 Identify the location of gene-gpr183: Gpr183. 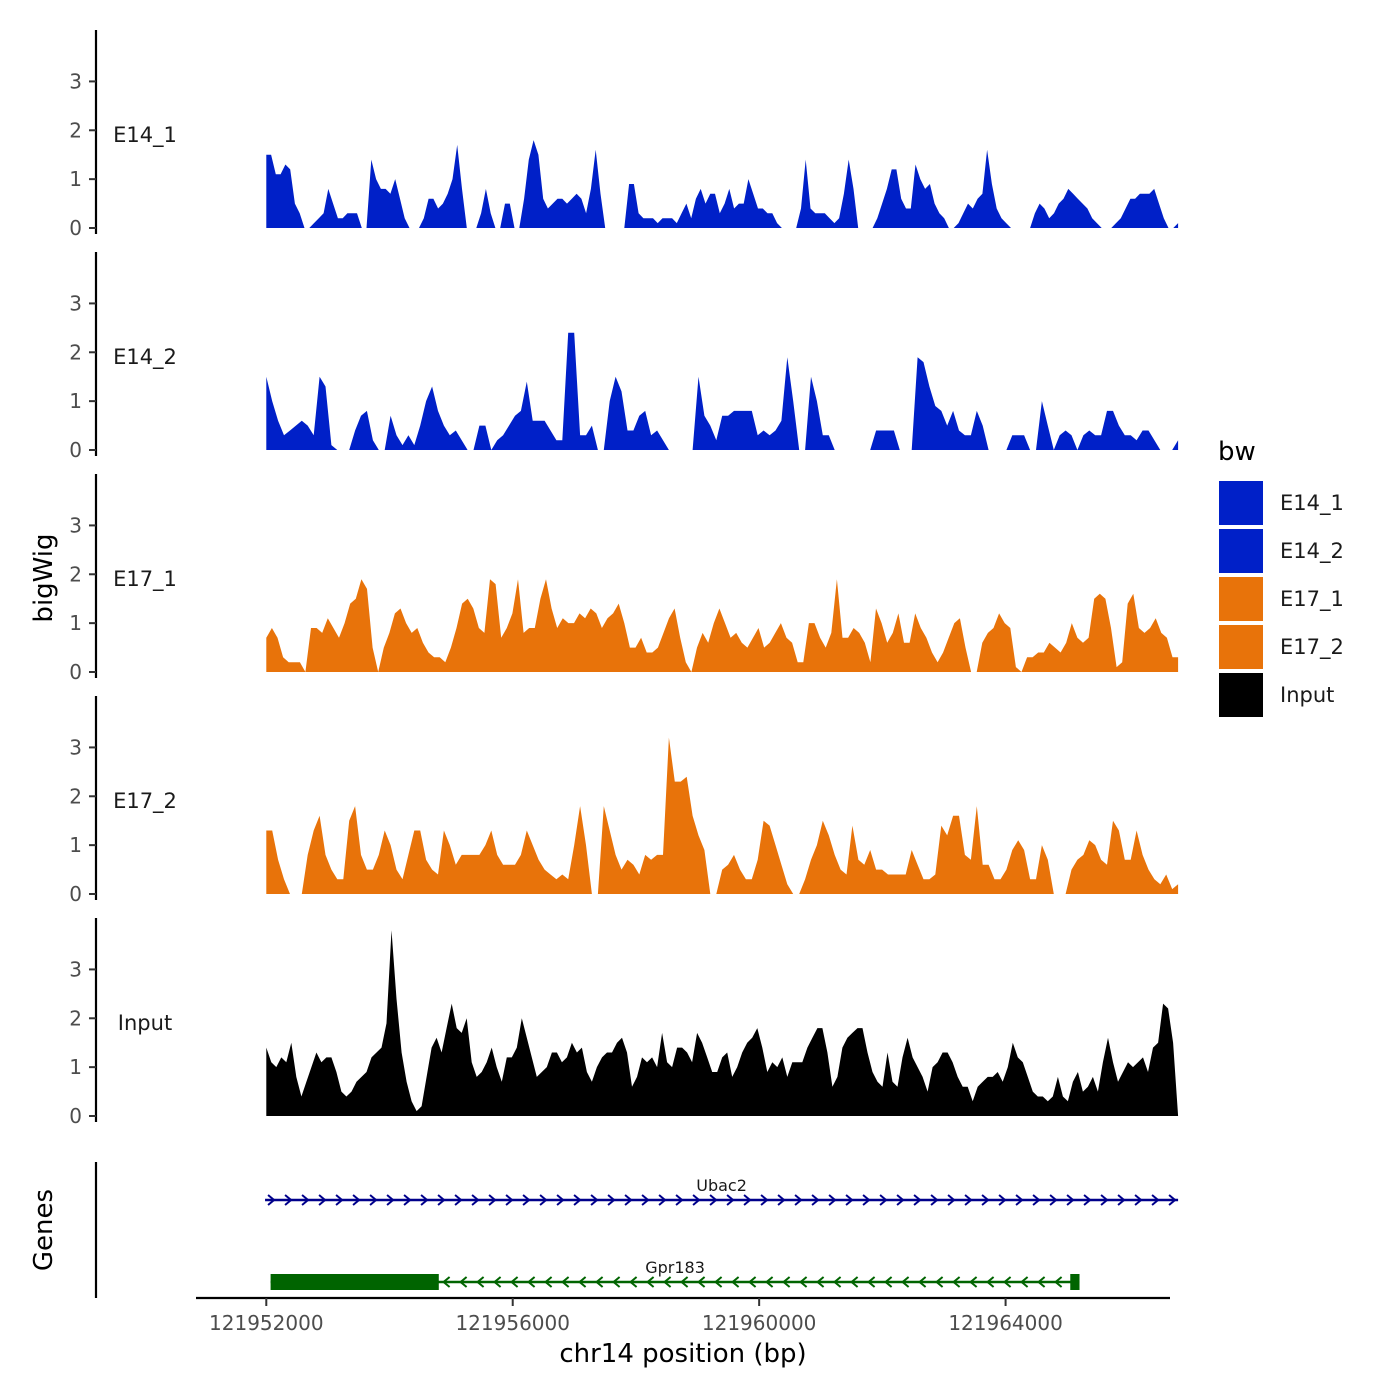
(675, 1274).